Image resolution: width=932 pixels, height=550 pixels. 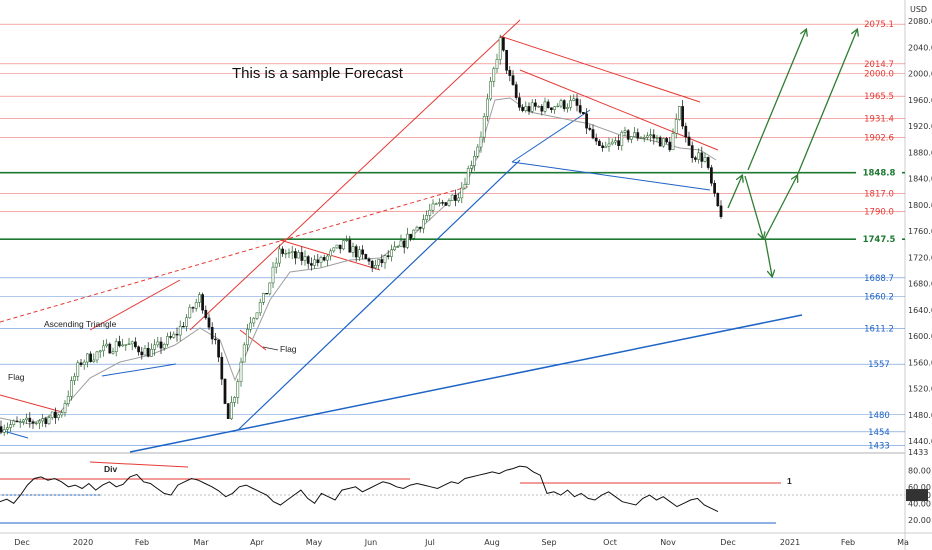 I want to click on indicator-marker-label: 1, so click(x=789, y=481).